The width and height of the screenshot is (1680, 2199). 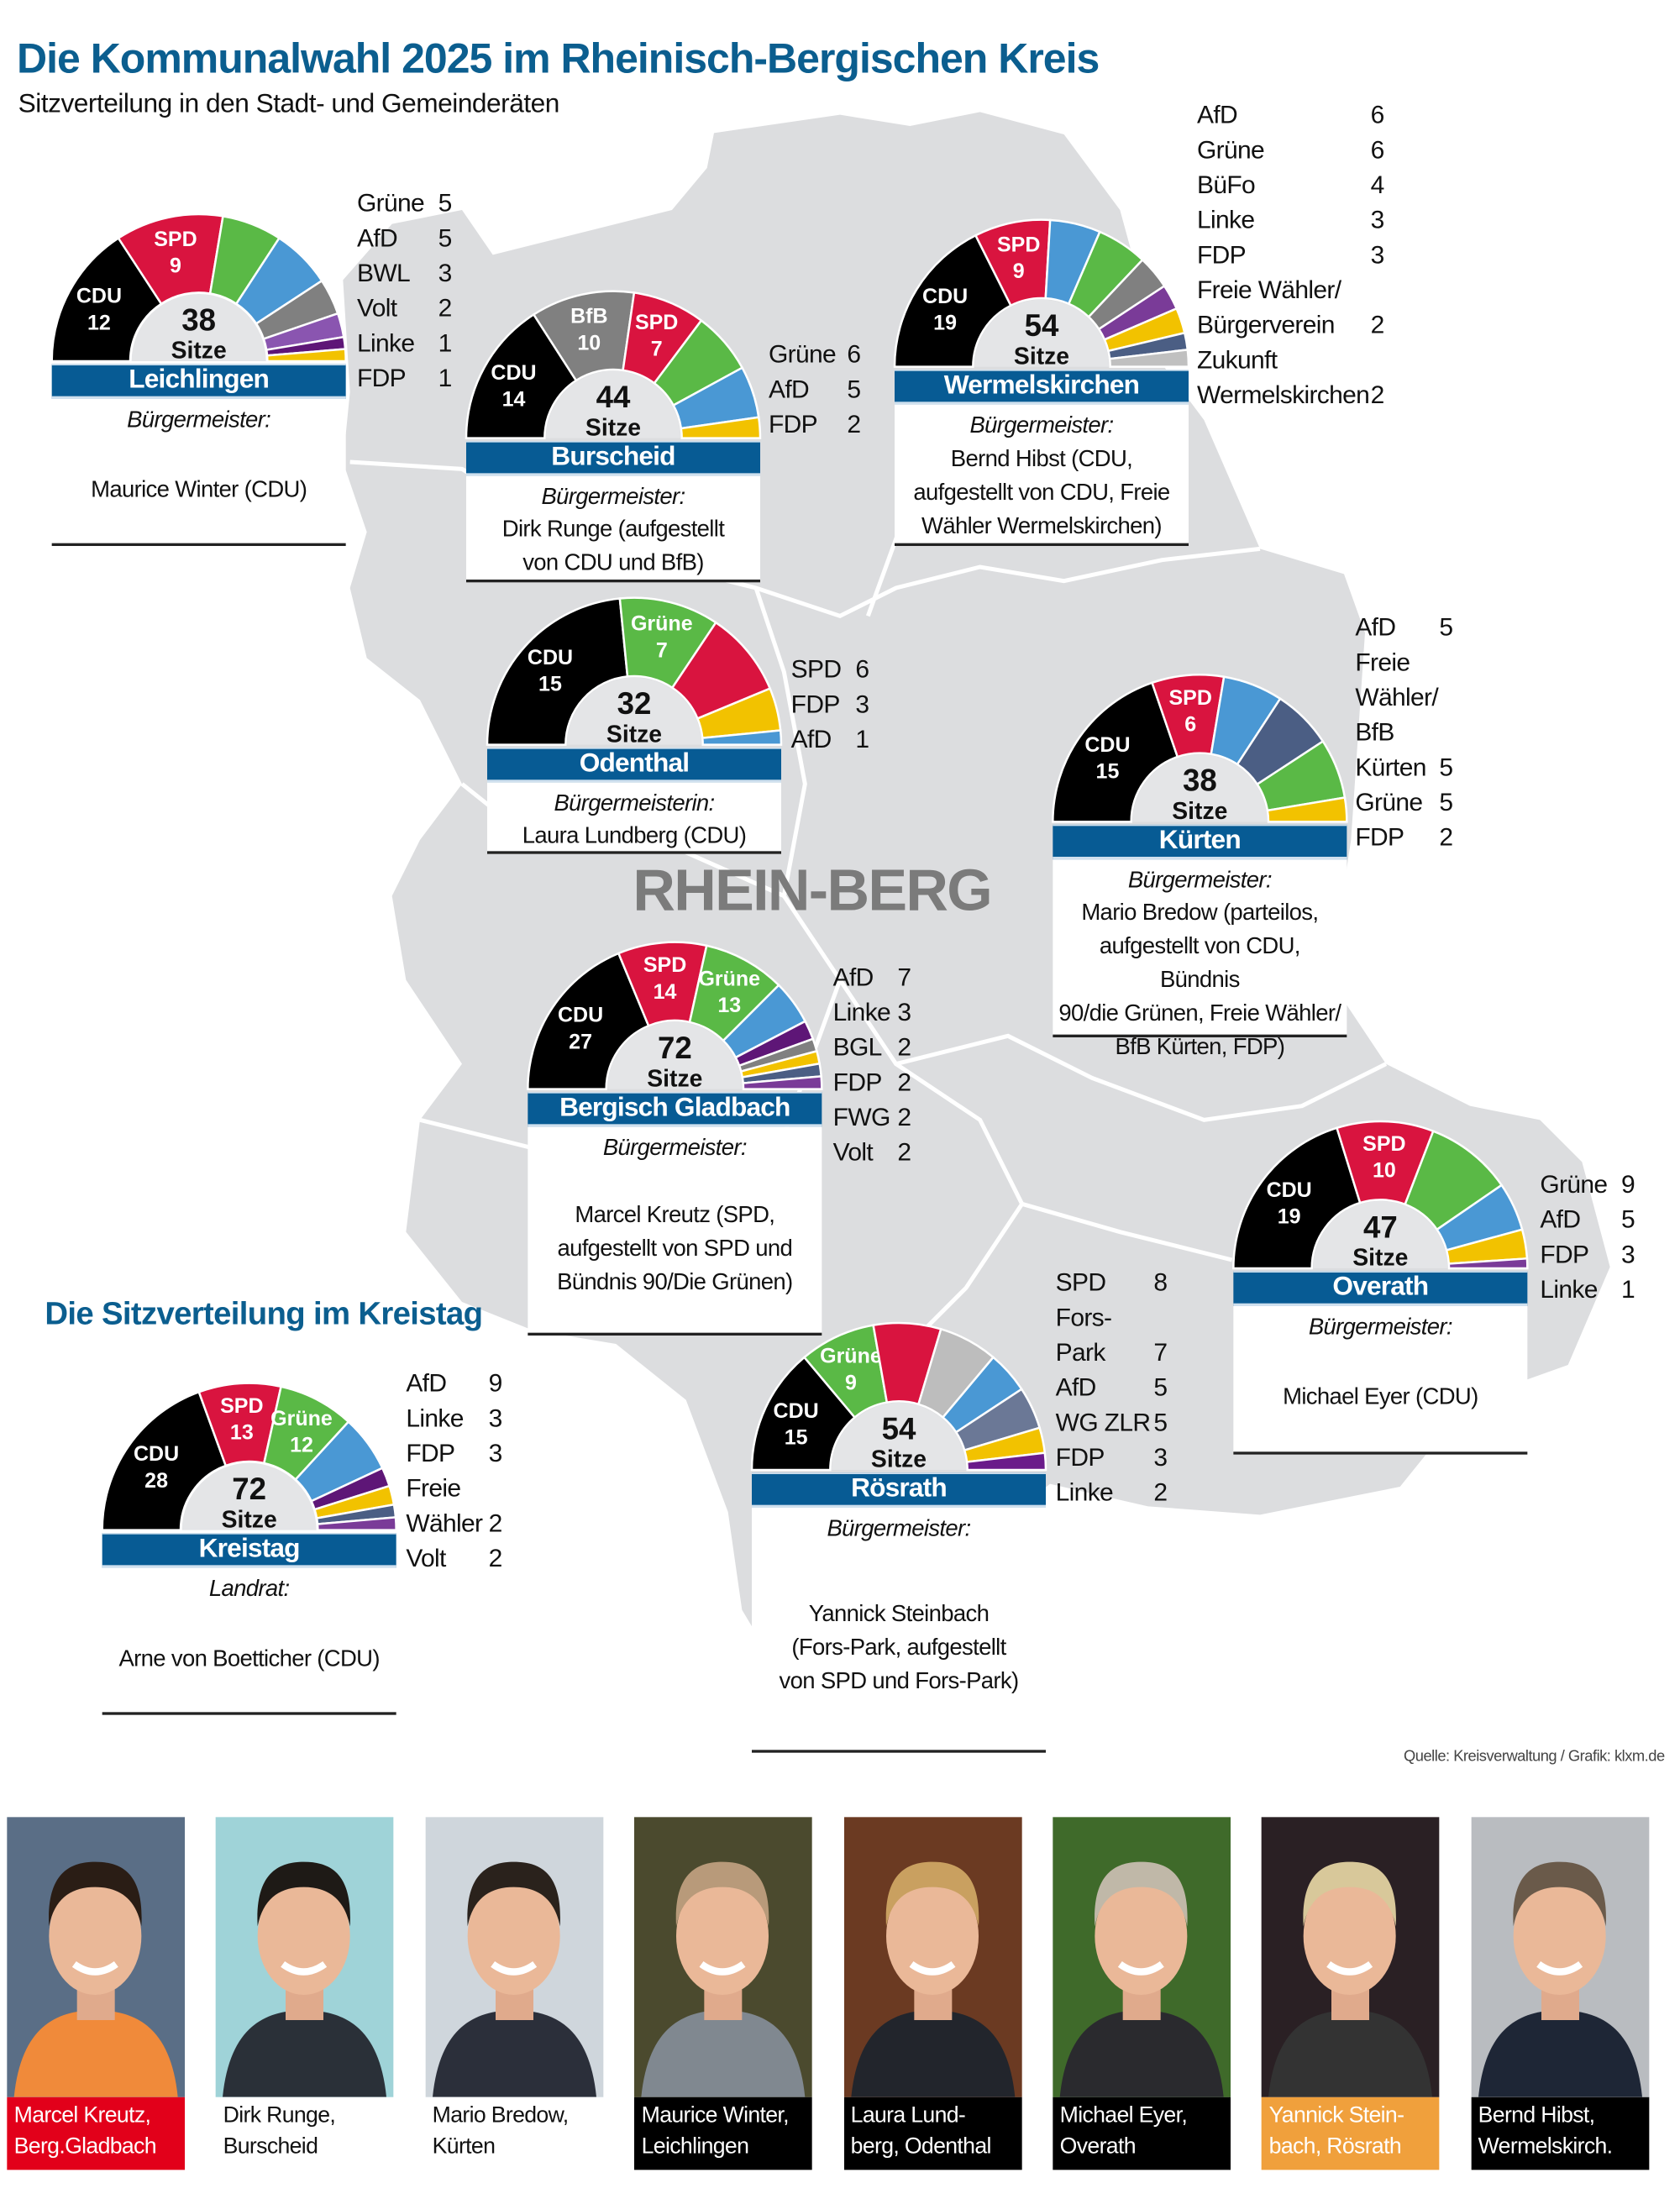 I want to click on legend-seat-value: 6, so click(x=854, y=354).